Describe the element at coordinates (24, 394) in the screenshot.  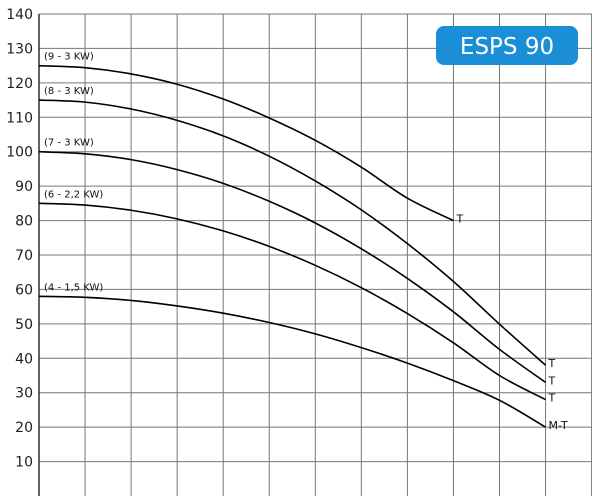
I see `y-tick-label: 30` at that location.